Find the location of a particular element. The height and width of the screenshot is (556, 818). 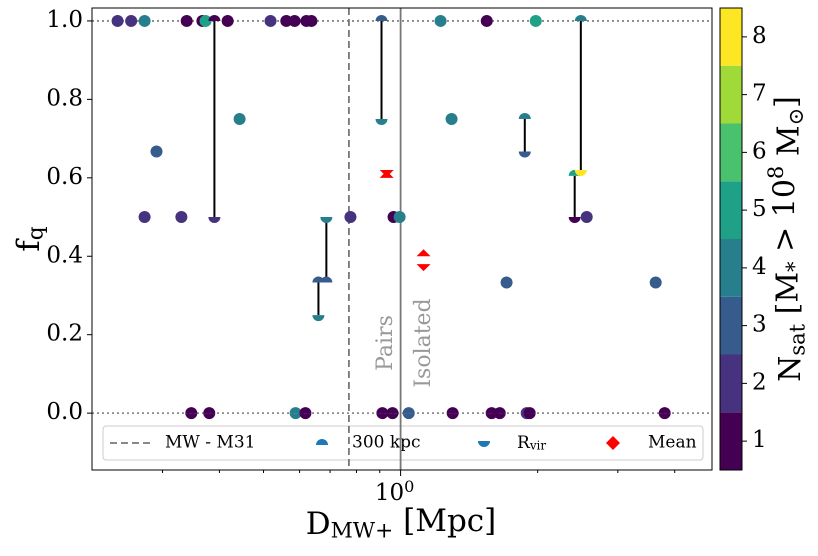

annotation: Pairs is located at coordinates (385, 343).